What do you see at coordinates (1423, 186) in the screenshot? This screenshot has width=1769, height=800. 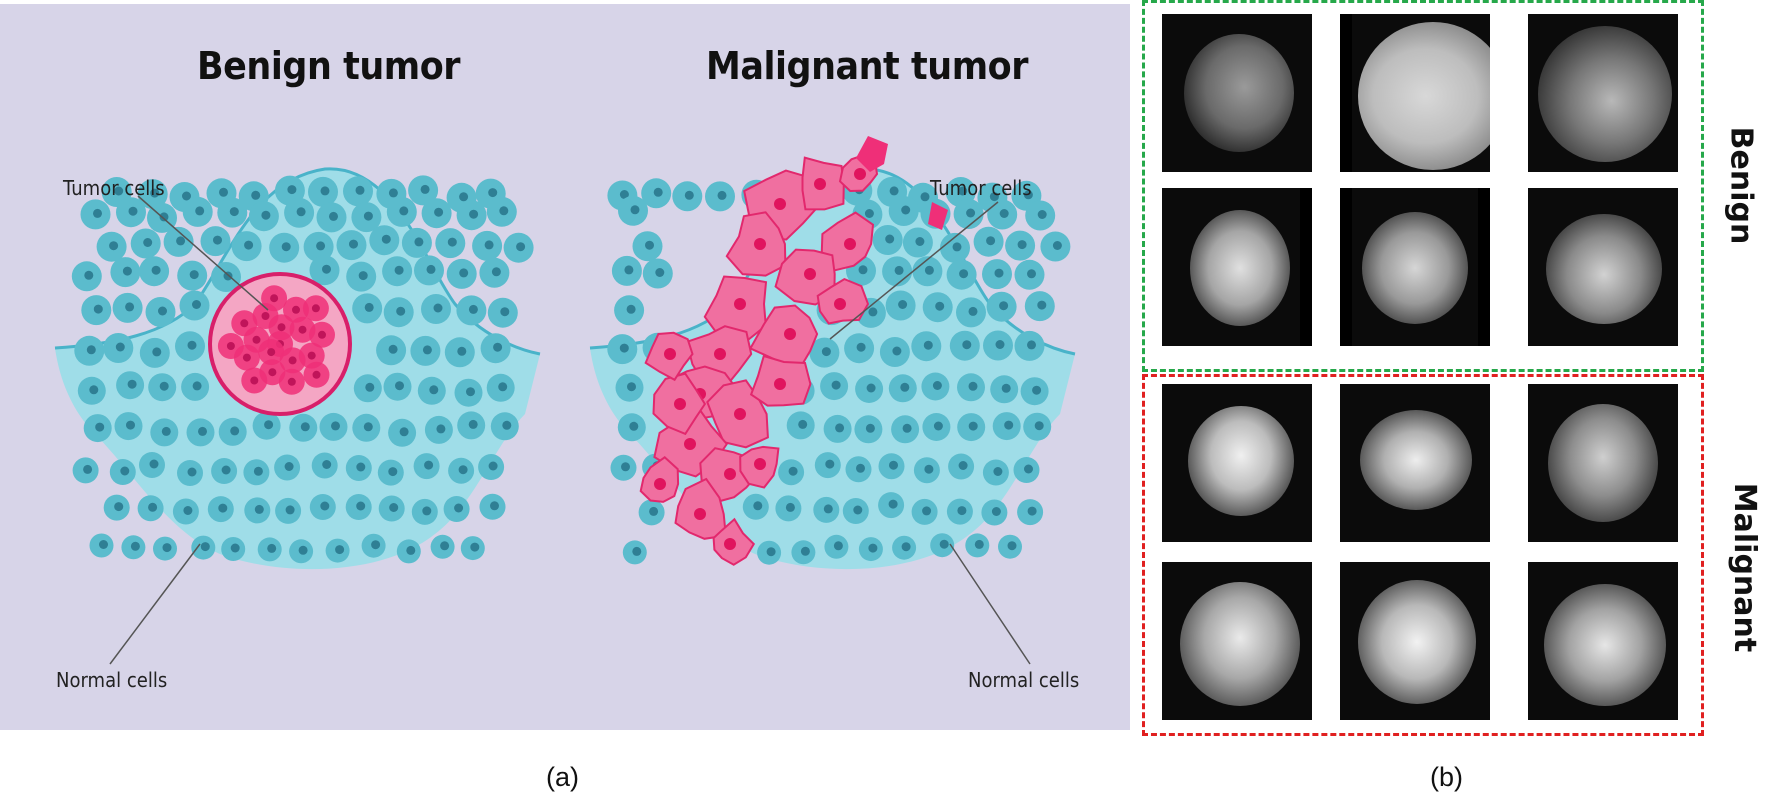 I see `benign-group-box` at bounding box center [1423, 186].